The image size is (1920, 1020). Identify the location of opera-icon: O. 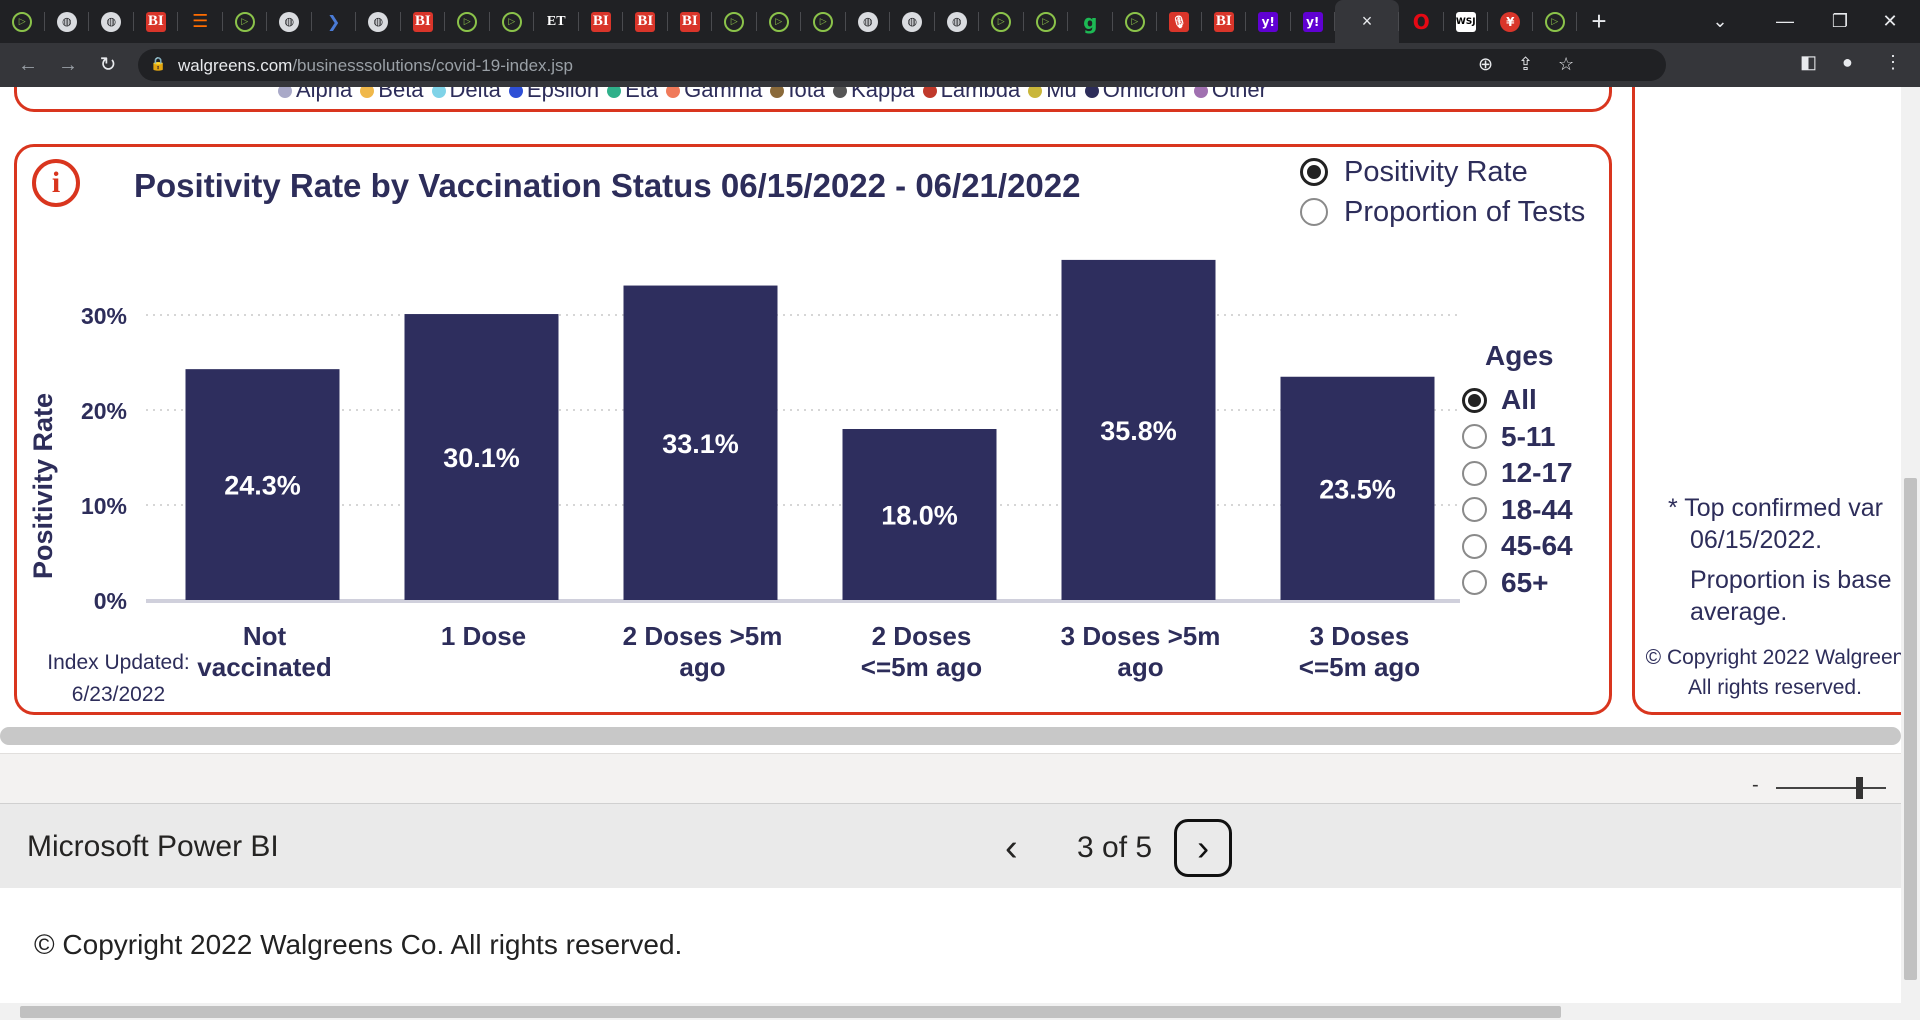
(1421, 21).